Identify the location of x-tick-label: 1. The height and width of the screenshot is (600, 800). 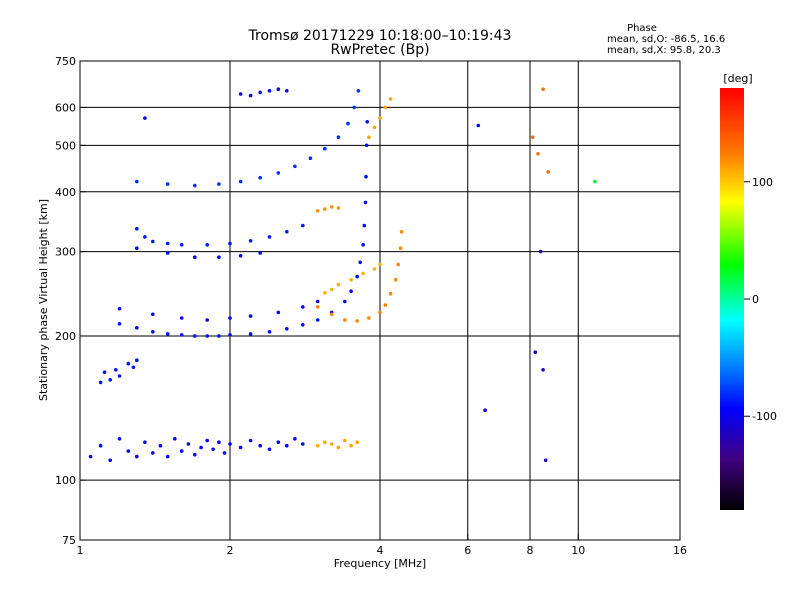
(80, 550).